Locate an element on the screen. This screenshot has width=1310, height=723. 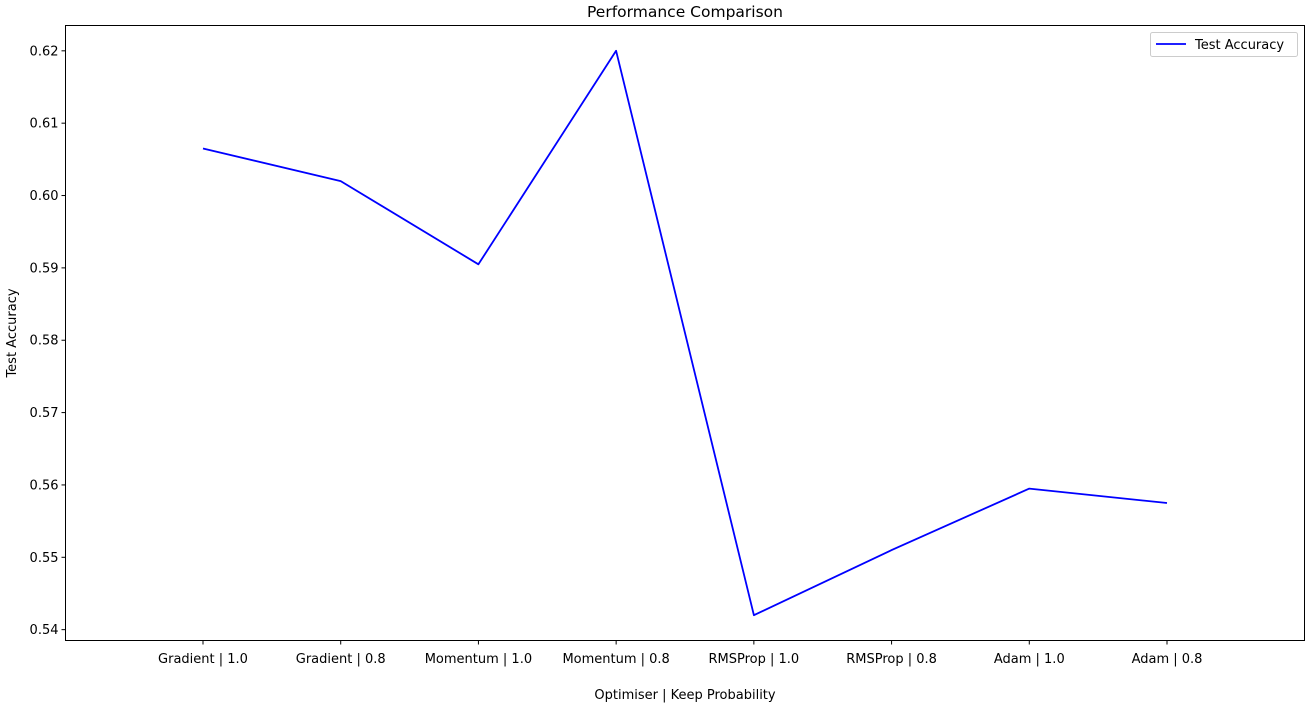
x-tick-label: Gradient | 1.0 is located at coordinates (203, 659).